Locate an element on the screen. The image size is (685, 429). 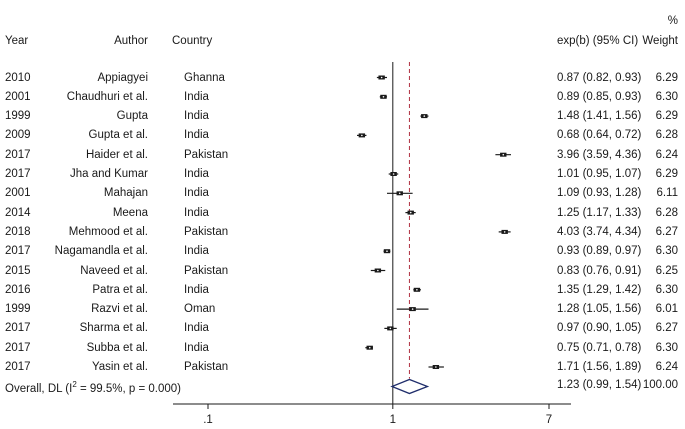
study-estimate-ci: 1.09 (0.93, 1.28) is located at coordinates (599, 193).